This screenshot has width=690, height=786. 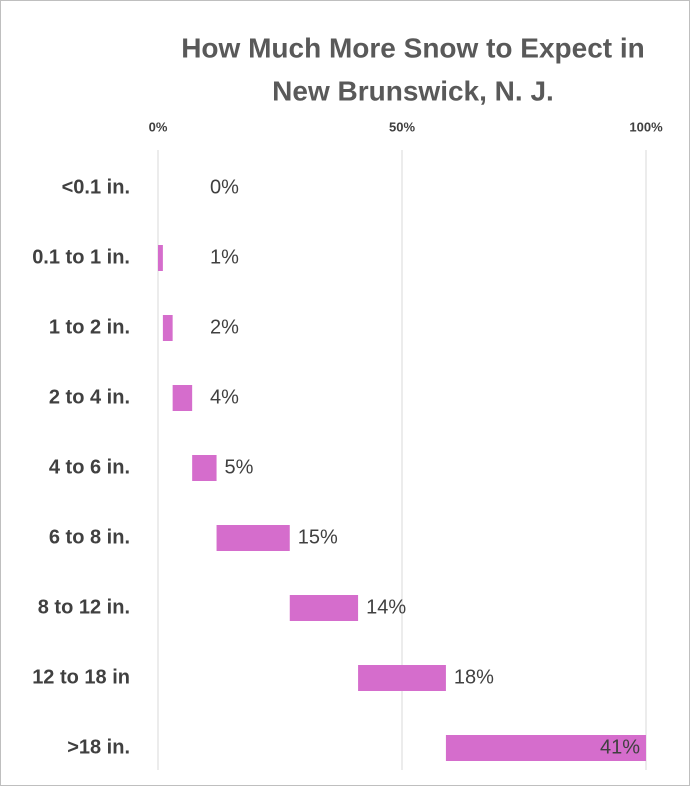 I want to click on category-label: >18 in., so click(x=98, y=747).